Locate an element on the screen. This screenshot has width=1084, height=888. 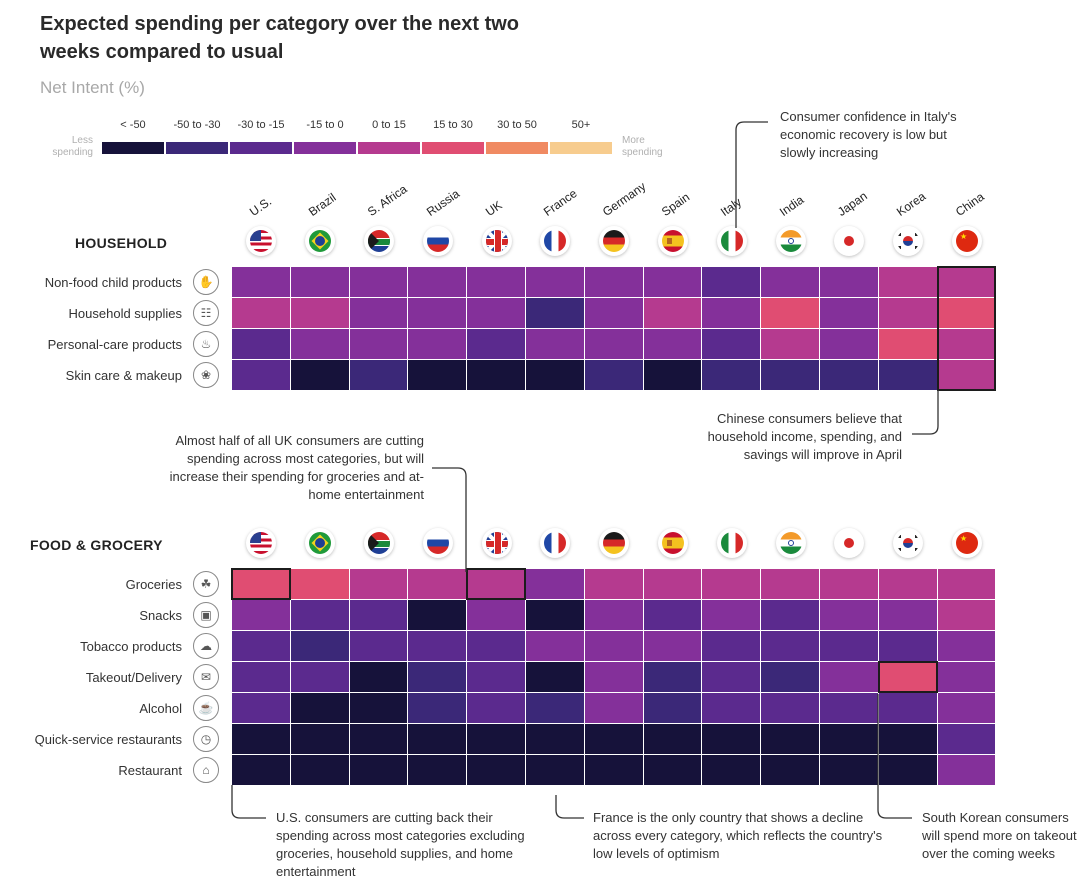
legend-more-label: More spending is located at coordinates (642, 146).